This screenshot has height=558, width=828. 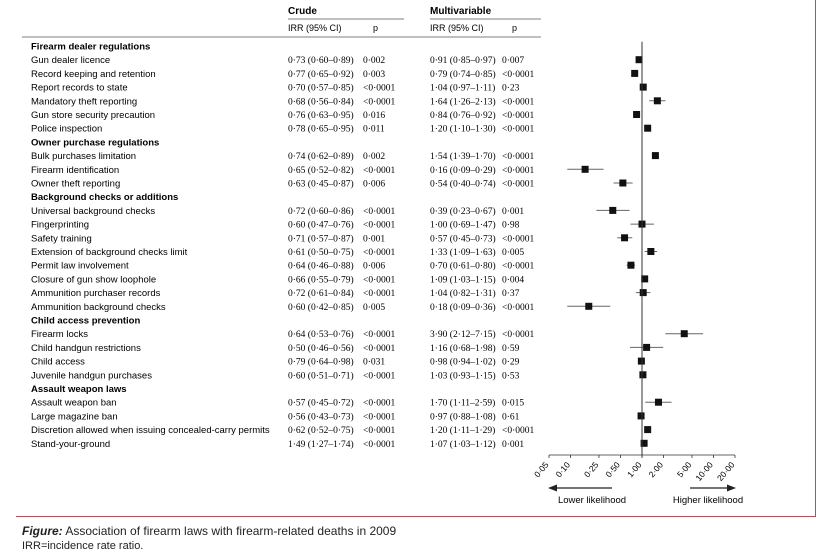 What do you see at coordinates (511, 349) in the screenshot?
I see `multivariable-p-value: 0·59` at bounding box center [511, 349].